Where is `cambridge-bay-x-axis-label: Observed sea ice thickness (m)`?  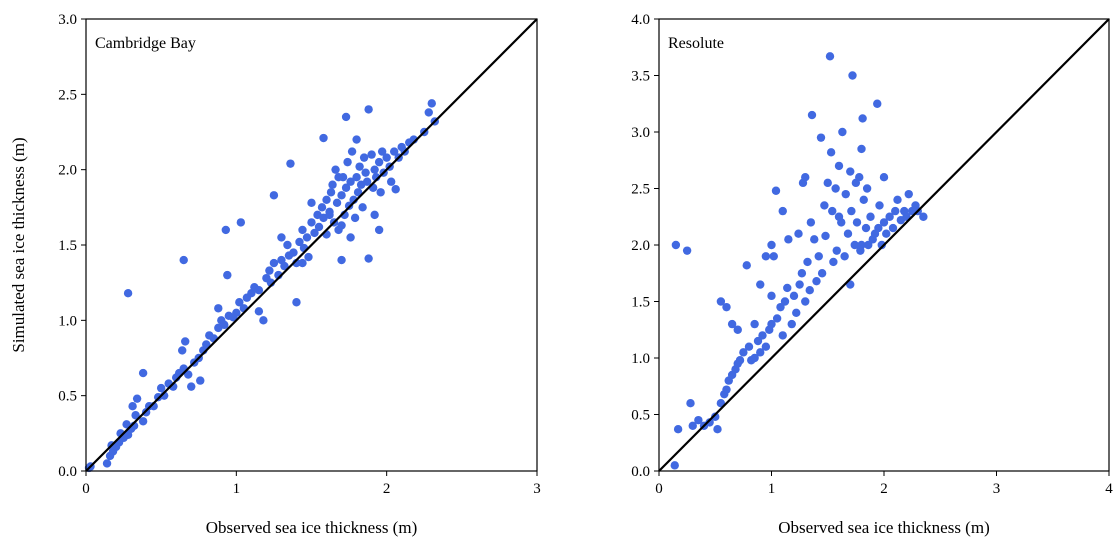
cambridge-bay-x-axis-label: Observed sea ice thickness (m) is located at coordinates (311, 527).